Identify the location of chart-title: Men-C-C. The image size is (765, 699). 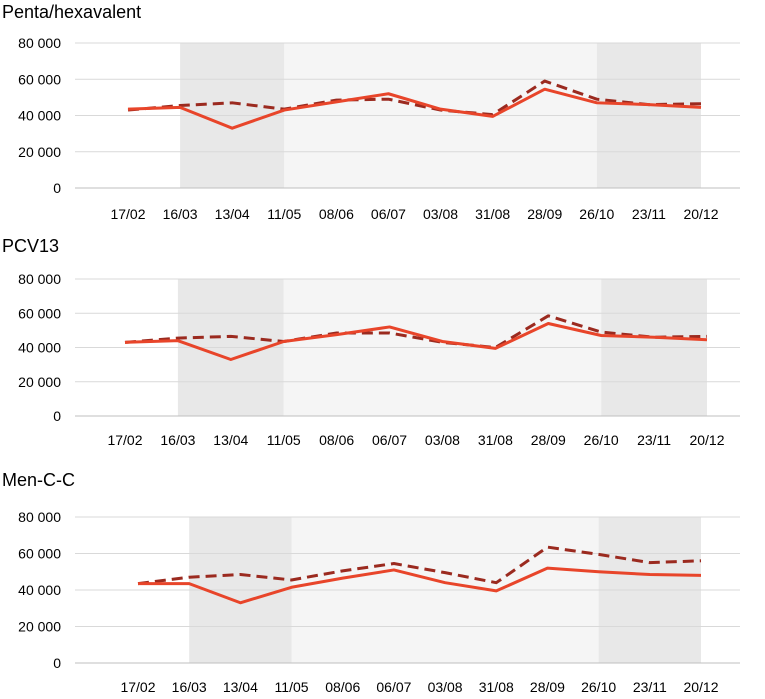
(39, 480).